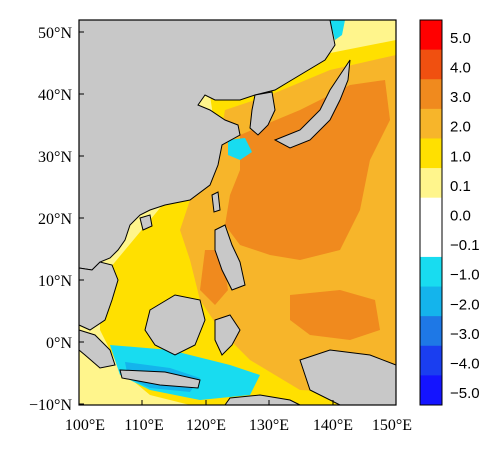 The width and height of the screenshot is (500, 454). I want to click on land-sumatra, so click(97, 349).